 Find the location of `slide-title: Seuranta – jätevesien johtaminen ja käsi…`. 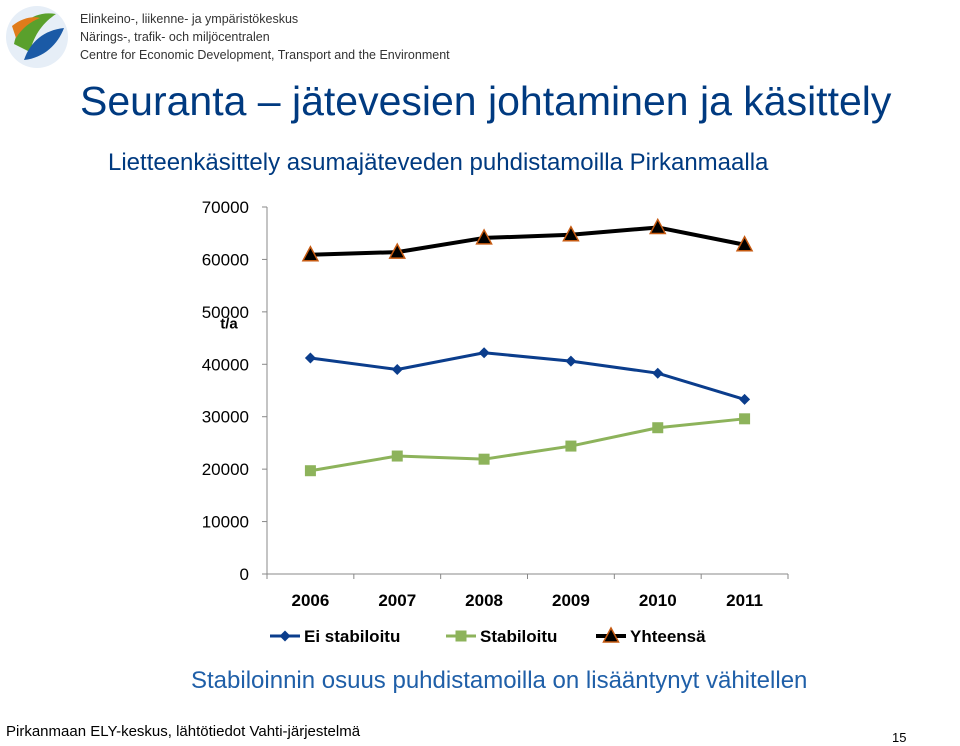

slide-title: Seuranta – jätevesien johtaminen ja käsi… is located at coordinates (486, 101).